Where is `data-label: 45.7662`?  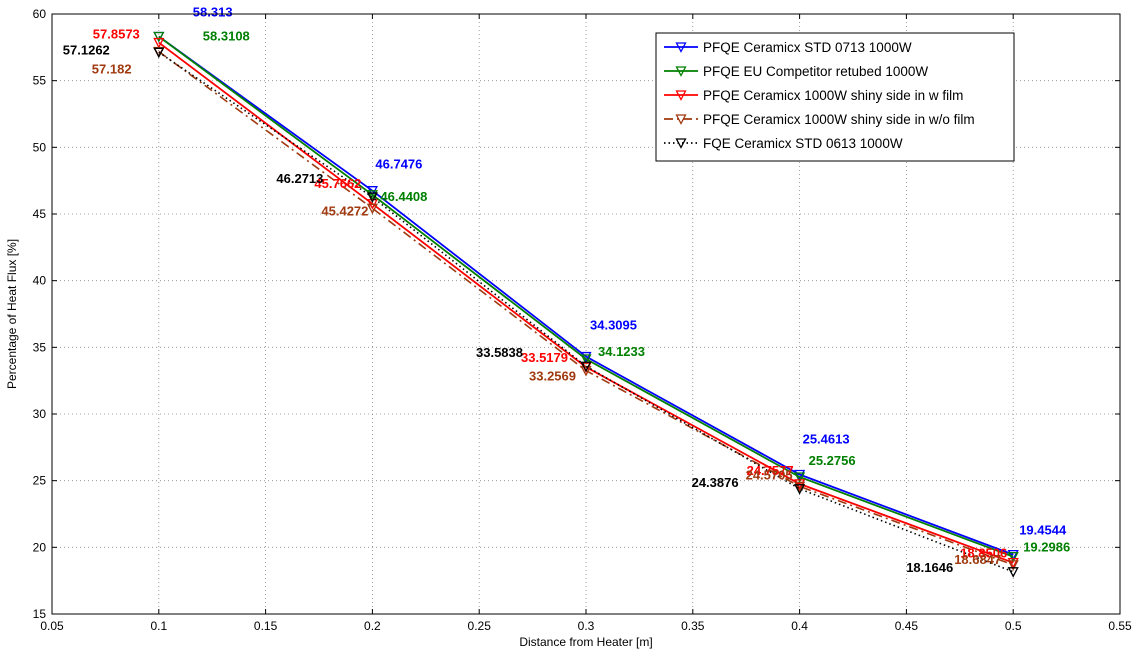 data-label: 45.7662 is located at coordinates (337, 183).